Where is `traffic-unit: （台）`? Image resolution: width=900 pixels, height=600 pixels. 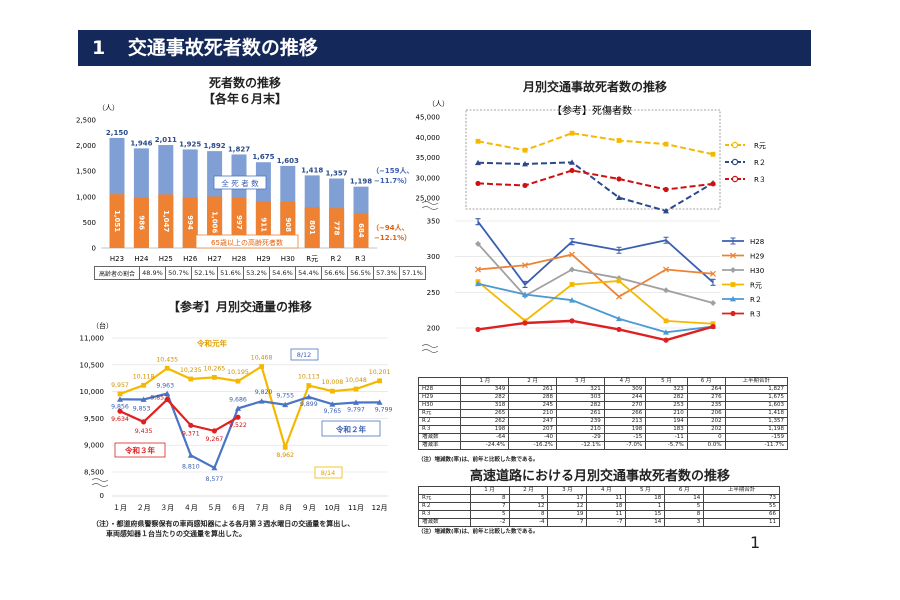 traffic-unit: （台） is located at coordinates (102, 325).